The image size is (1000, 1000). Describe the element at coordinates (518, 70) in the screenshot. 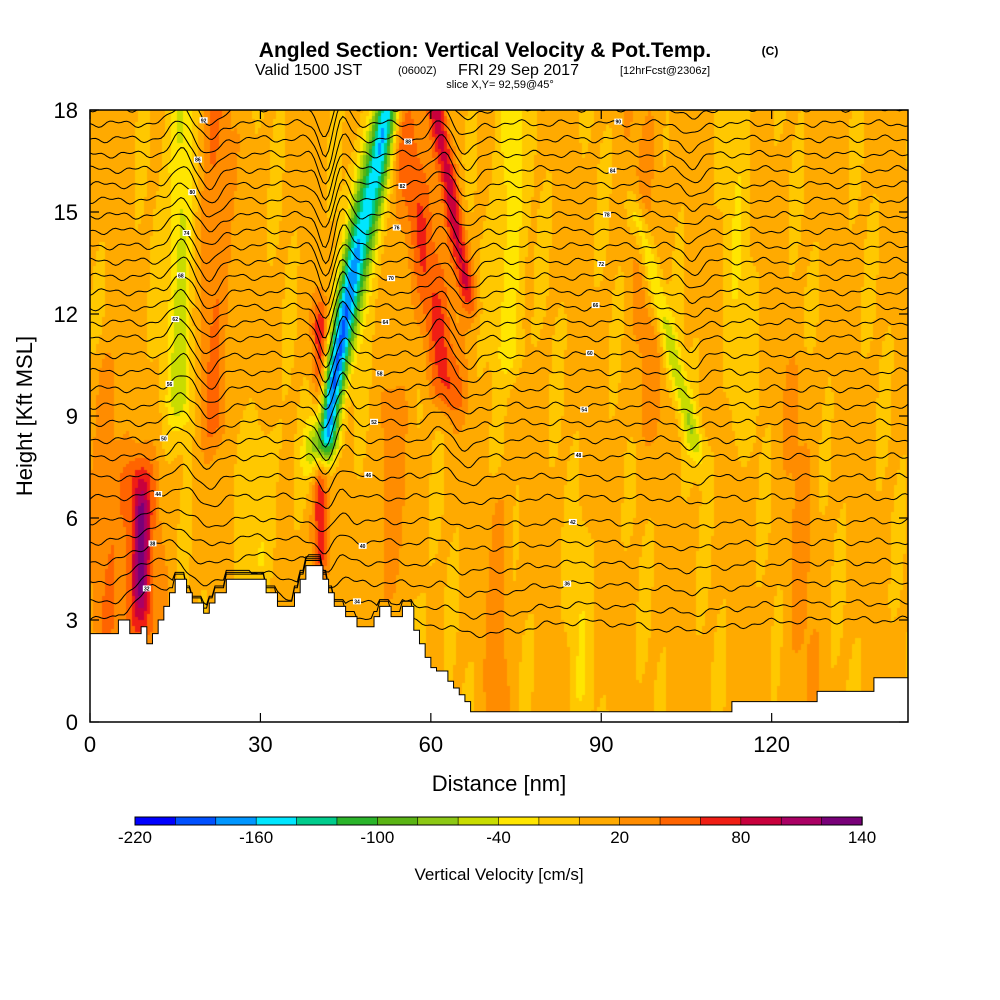

I see `subtitle-date: FRI 29 Sep 2017` at that location.